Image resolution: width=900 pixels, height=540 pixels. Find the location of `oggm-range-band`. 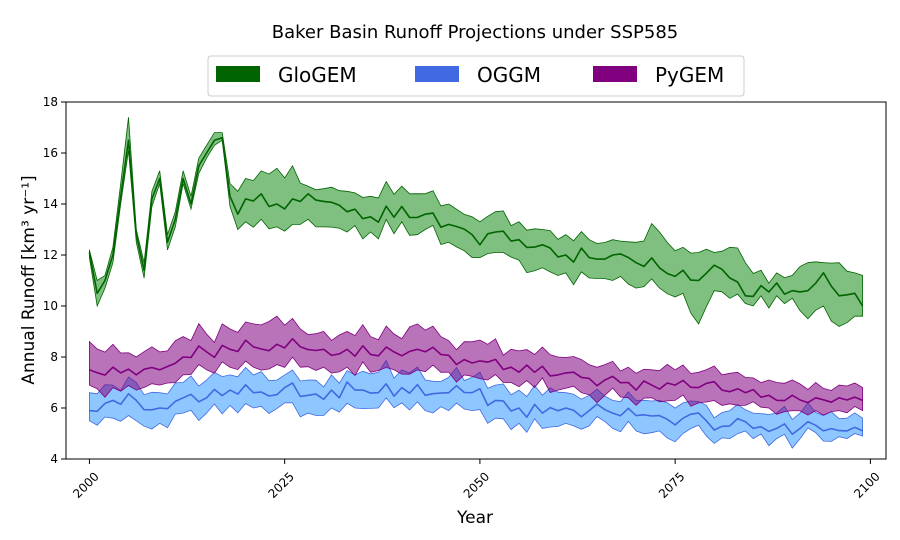

oggm-range-band is located at coordinates (476, 404).